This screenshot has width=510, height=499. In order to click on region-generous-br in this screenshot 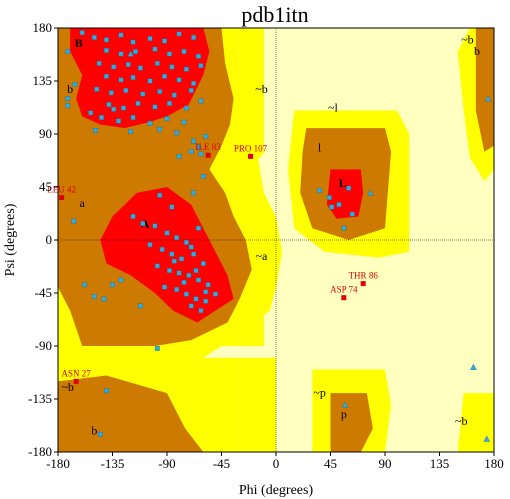, I will do `click(475, 422)`.